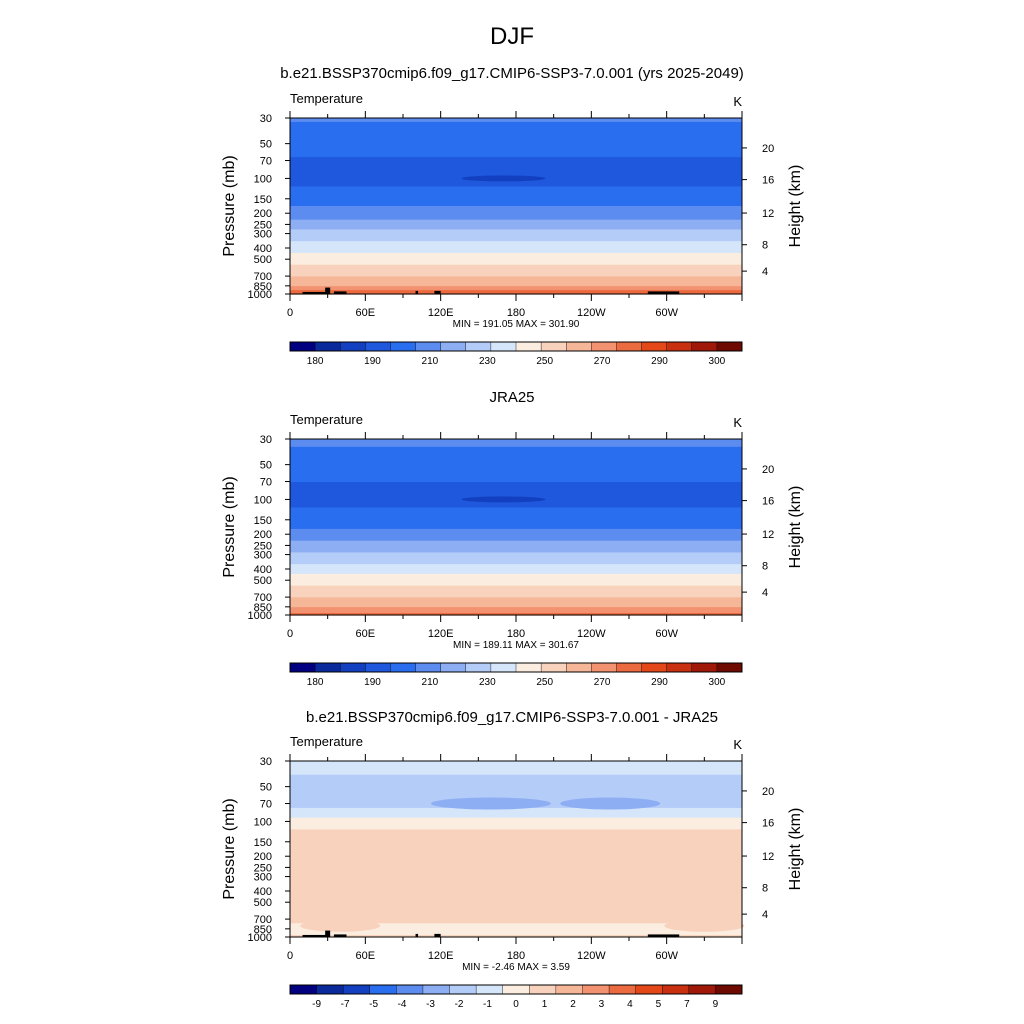 This screenshot has width=1024, height=1024. I want to click on colorbar-label: 270, so click(602, 682).